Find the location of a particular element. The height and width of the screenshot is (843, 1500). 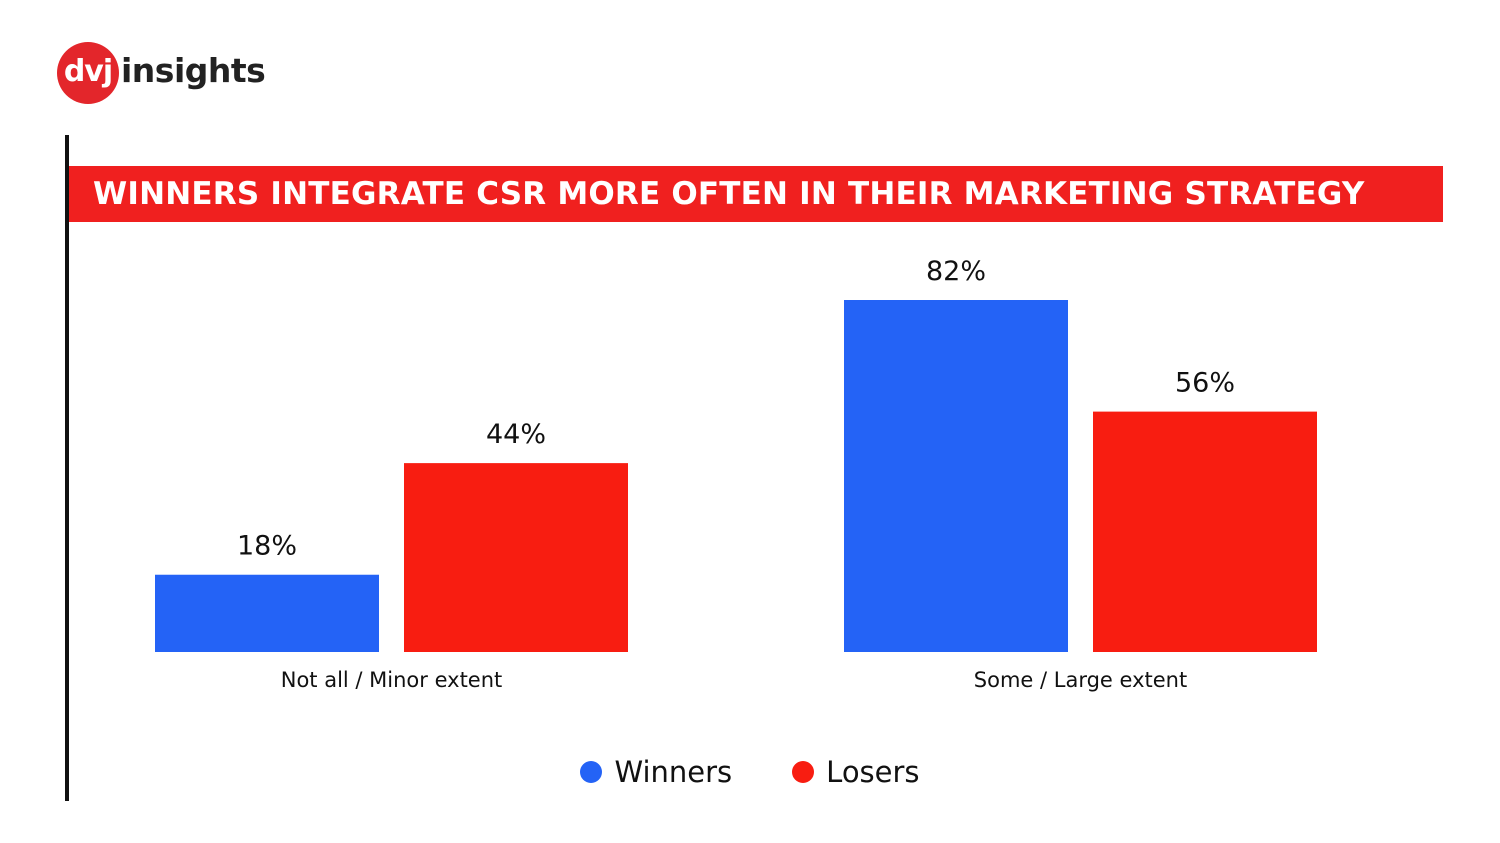

legend-item-winners: Winners is located at coordinates (656, 772).